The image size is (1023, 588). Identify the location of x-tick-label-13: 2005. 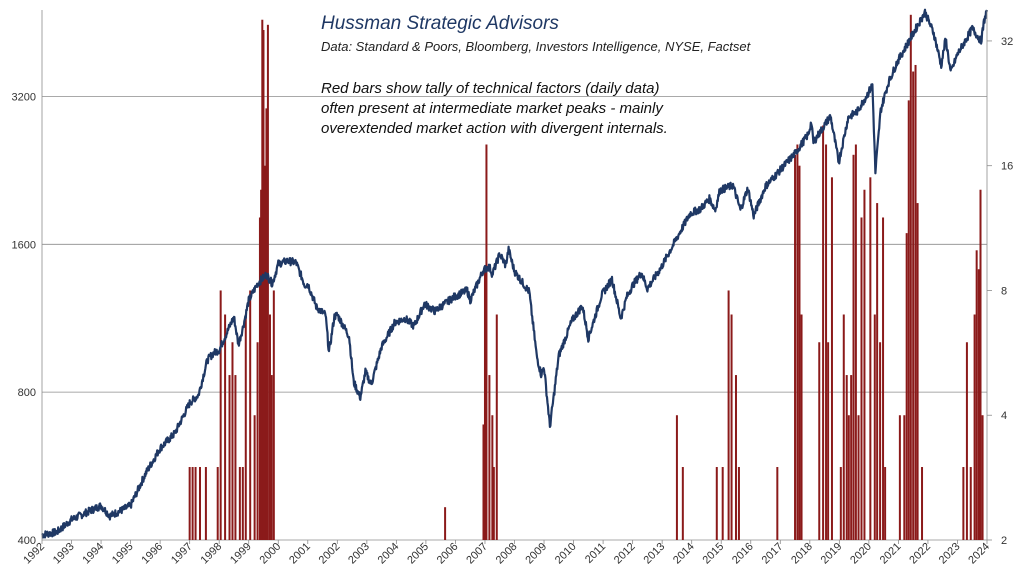
(418, 554).